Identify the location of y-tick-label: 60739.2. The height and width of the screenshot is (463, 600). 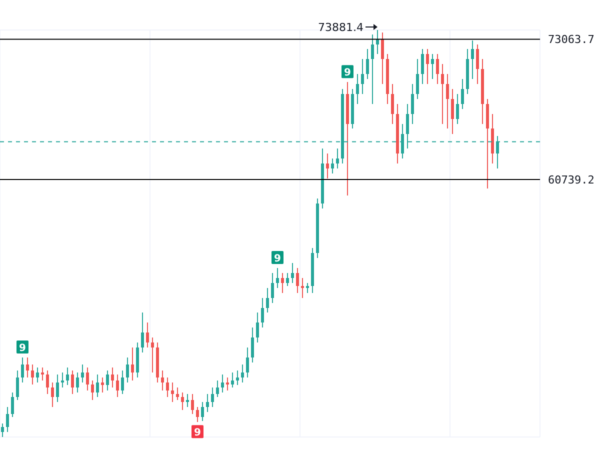
(571, 179).